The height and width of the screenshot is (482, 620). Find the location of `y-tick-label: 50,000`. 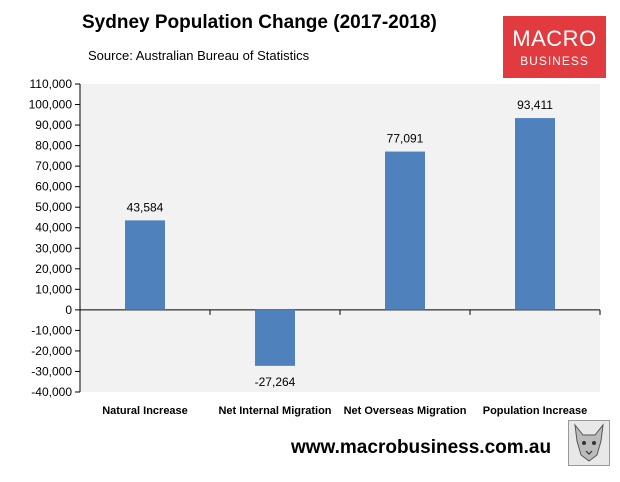

y-tick-label: 50,000 is located at coordinates (53, 207).